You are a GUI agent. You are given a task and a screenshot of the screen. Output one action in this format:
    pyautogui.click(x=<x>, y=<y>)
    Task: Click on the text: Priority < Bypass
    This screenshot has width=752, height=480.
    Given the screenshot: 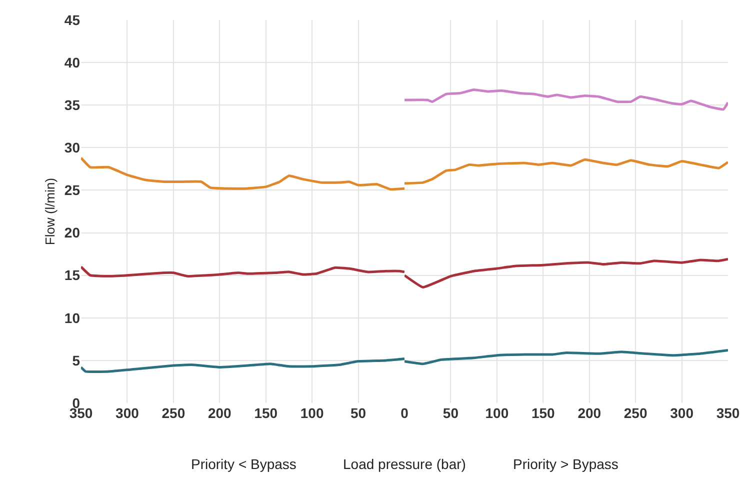 What is the action you would take?
    pyautogui.click(x=243, y=464)
    